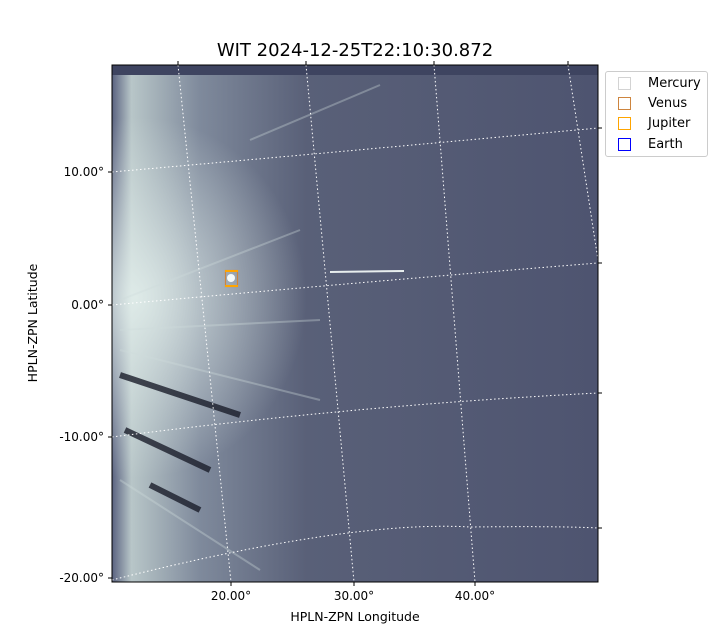 Image resolution: width=720 pixels, height=640 pixels. I want to click on legend-item-earth: Earth, so click(650, 144).